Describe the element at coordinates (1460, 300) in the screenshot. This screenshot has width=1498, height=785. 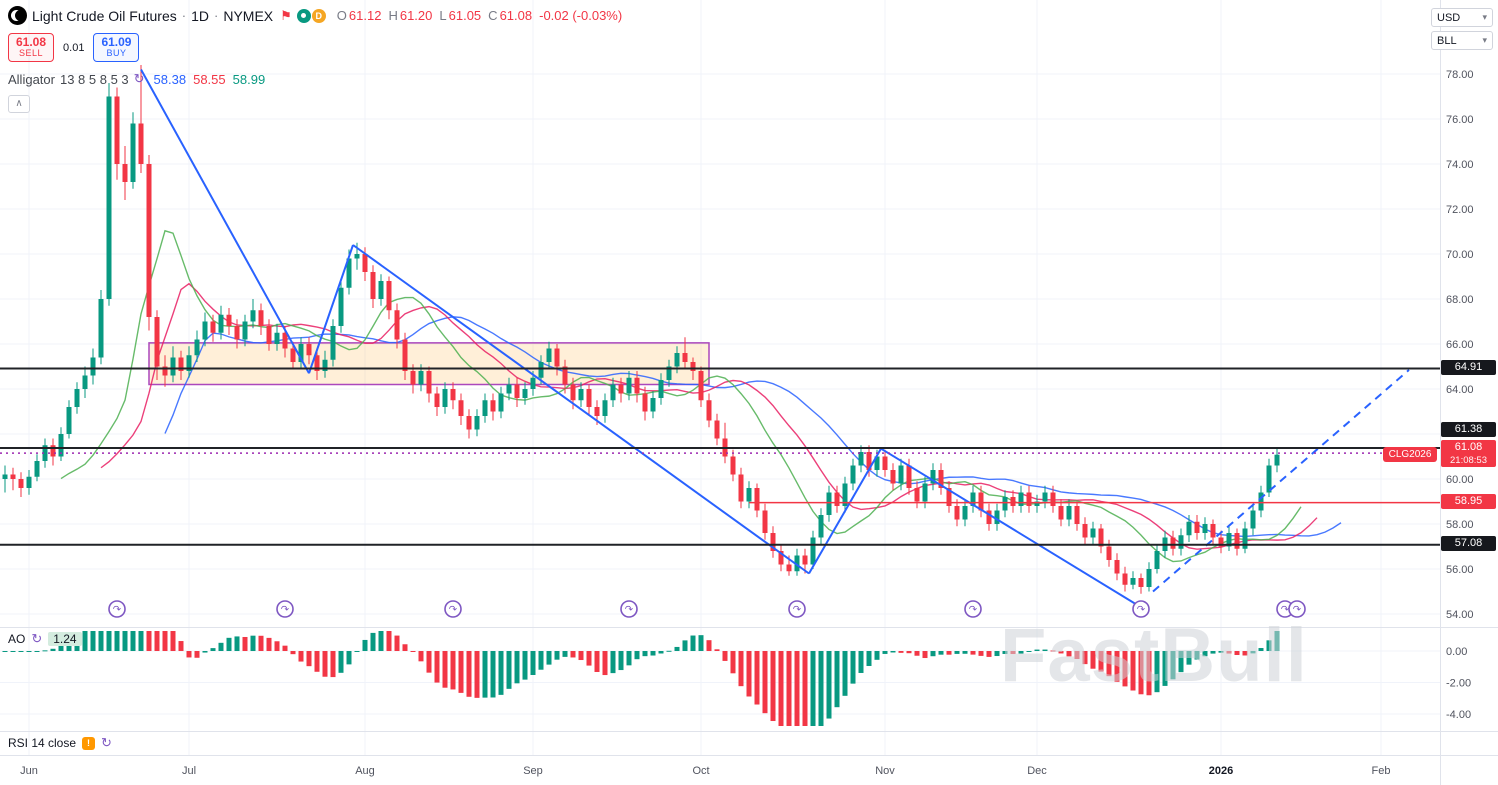
I see `svg-text: 68.00` at that location.